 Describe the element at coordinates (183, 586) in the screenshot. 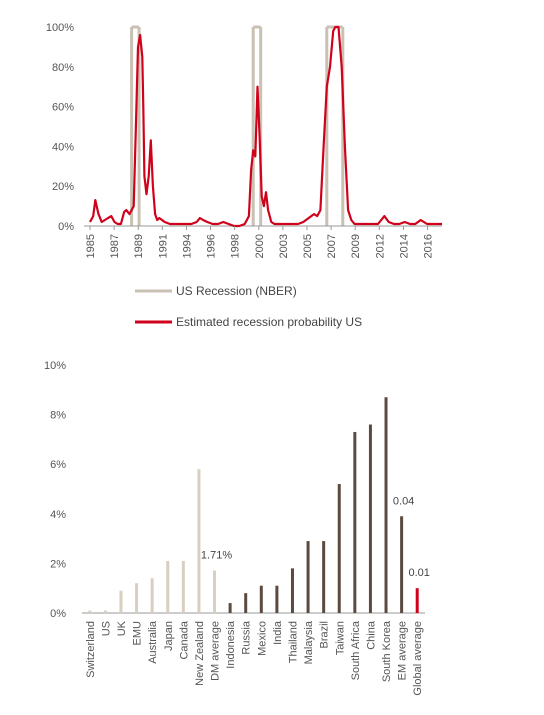

I see `bar-canada` at that location.